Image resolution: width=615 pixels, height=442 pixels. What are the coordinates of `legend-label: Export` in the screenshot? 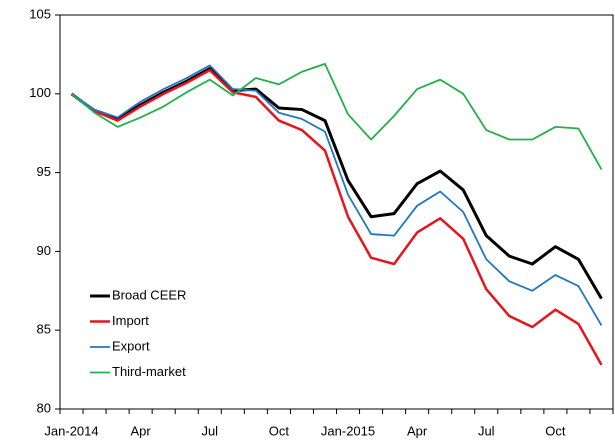 It's located at (131, 345).